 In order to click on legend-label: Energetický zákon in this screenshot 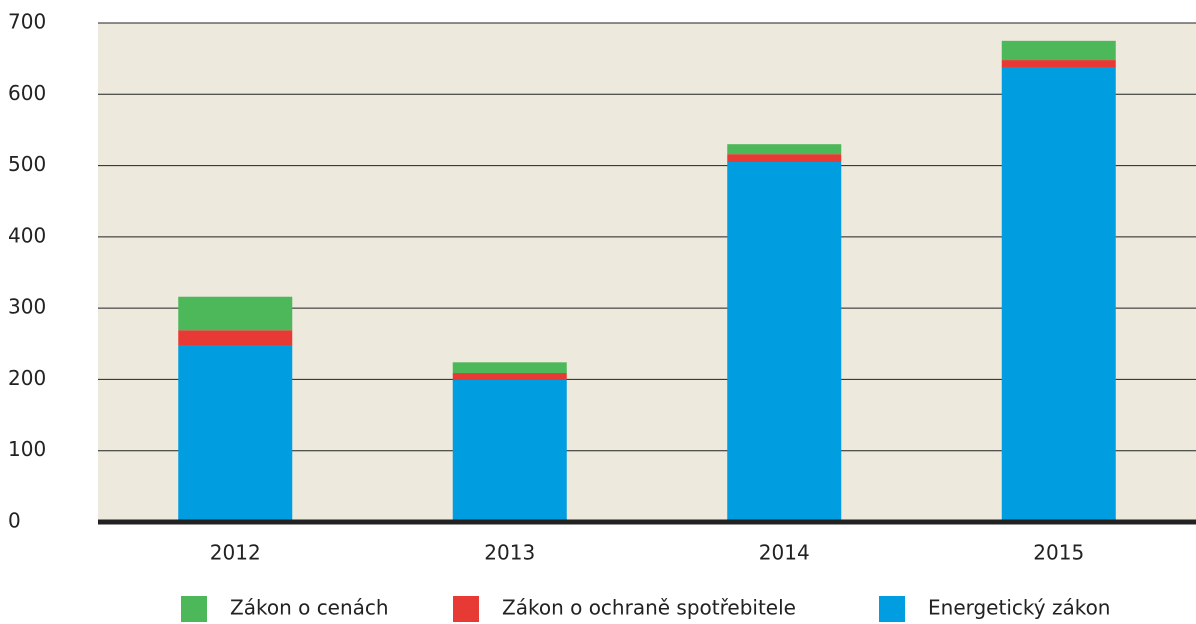, I will do `click(1019, 608)`.